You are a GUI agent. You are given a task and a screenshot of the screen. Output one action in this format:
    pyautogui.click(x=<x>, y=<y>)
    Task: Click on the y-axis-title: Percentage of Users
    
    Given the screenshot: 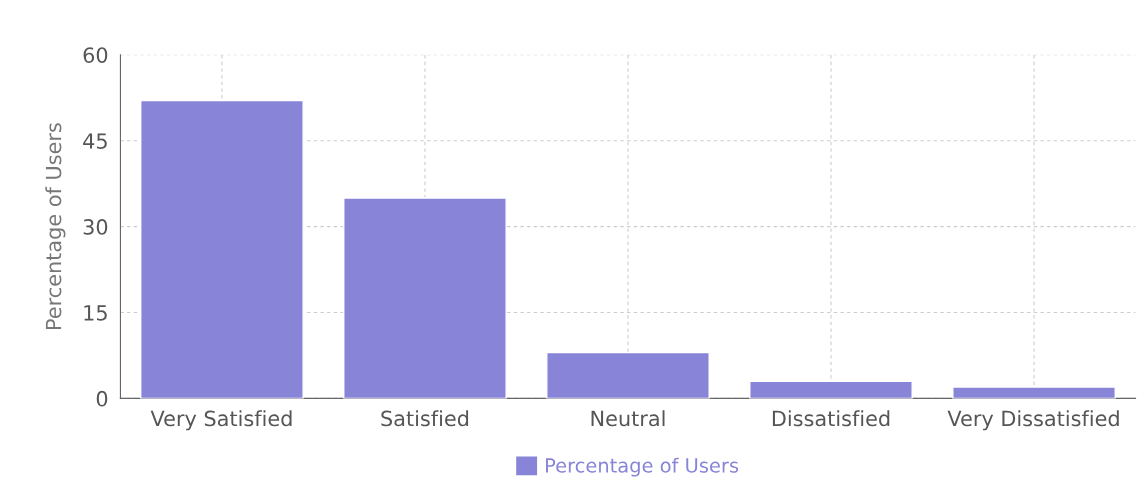 What is the action you would take?
    pyautogui.click(x=55, y=226)
    